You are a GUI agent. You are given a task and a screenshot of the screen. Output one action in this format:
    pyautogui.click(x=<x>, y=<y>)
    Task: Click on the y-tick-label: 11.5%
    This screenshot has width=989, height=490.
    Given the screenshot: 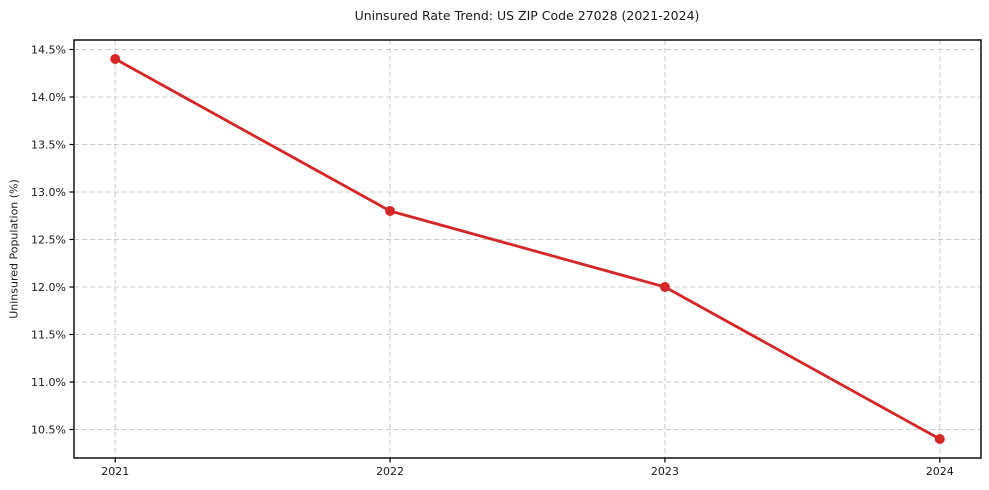 What is the action you would take?
    pyautogui.click(x=48, y=335)
    